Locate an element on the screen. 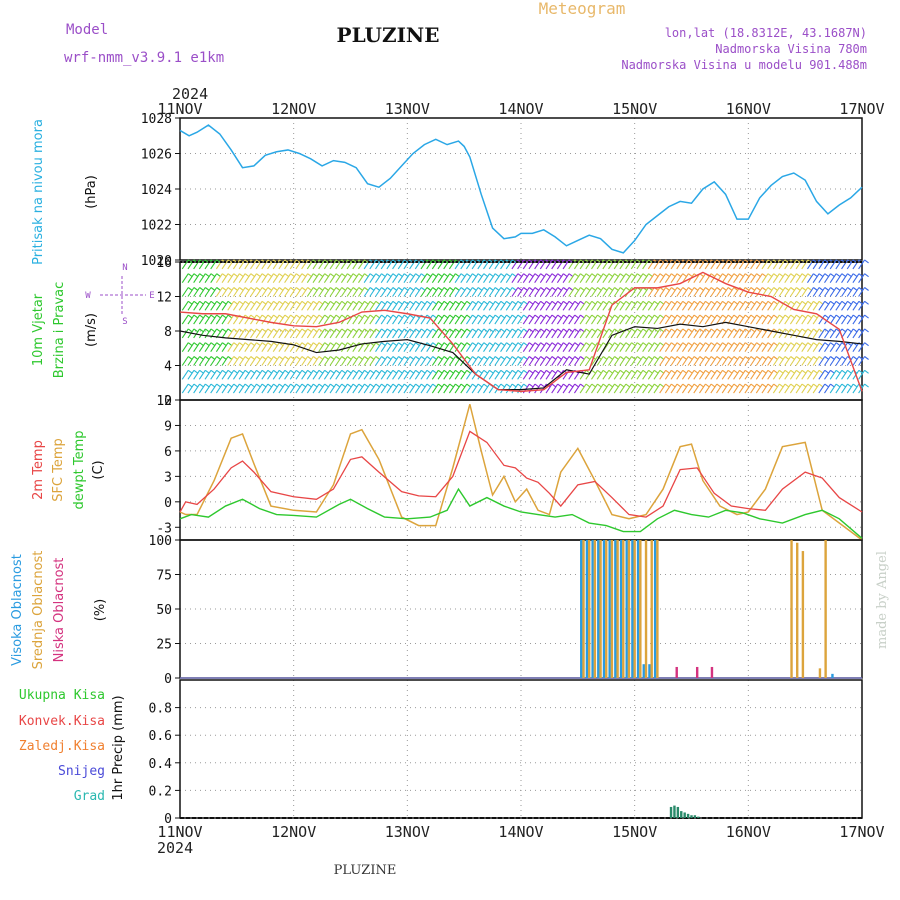 This screenshot has width=900, height=900. top-tick-label: 14NOV is located at coordinates (520, 109).